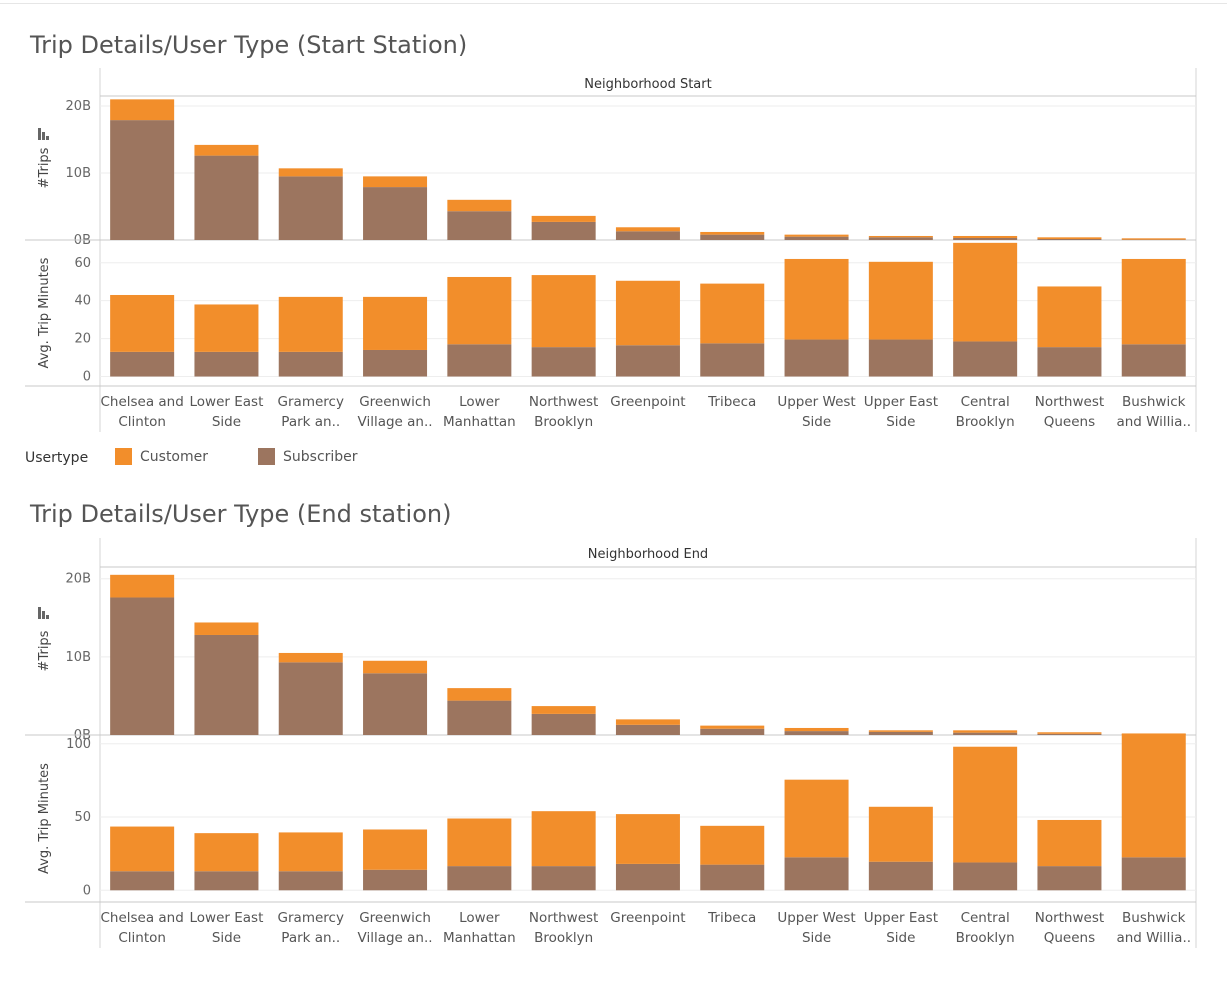 Image resolution: width=1227 pixels, height=999 pixels. I want to click on category-label: Greenwich, so click(395, 402).